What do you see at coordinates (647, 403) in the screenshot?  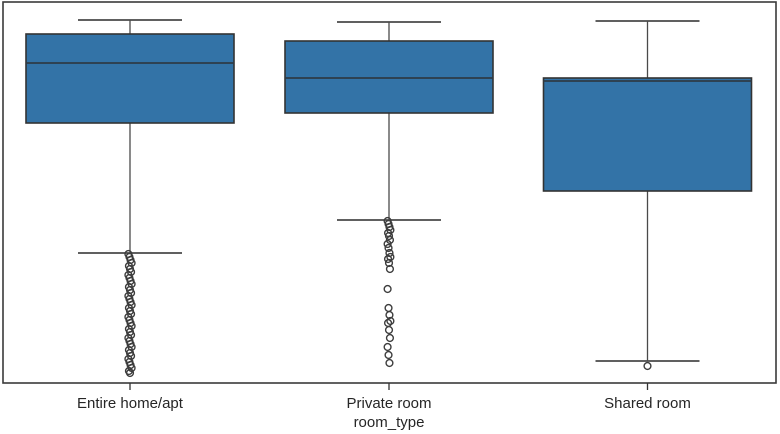 I see `x-tick-label: Shared room` at bounding box center [647, 403].